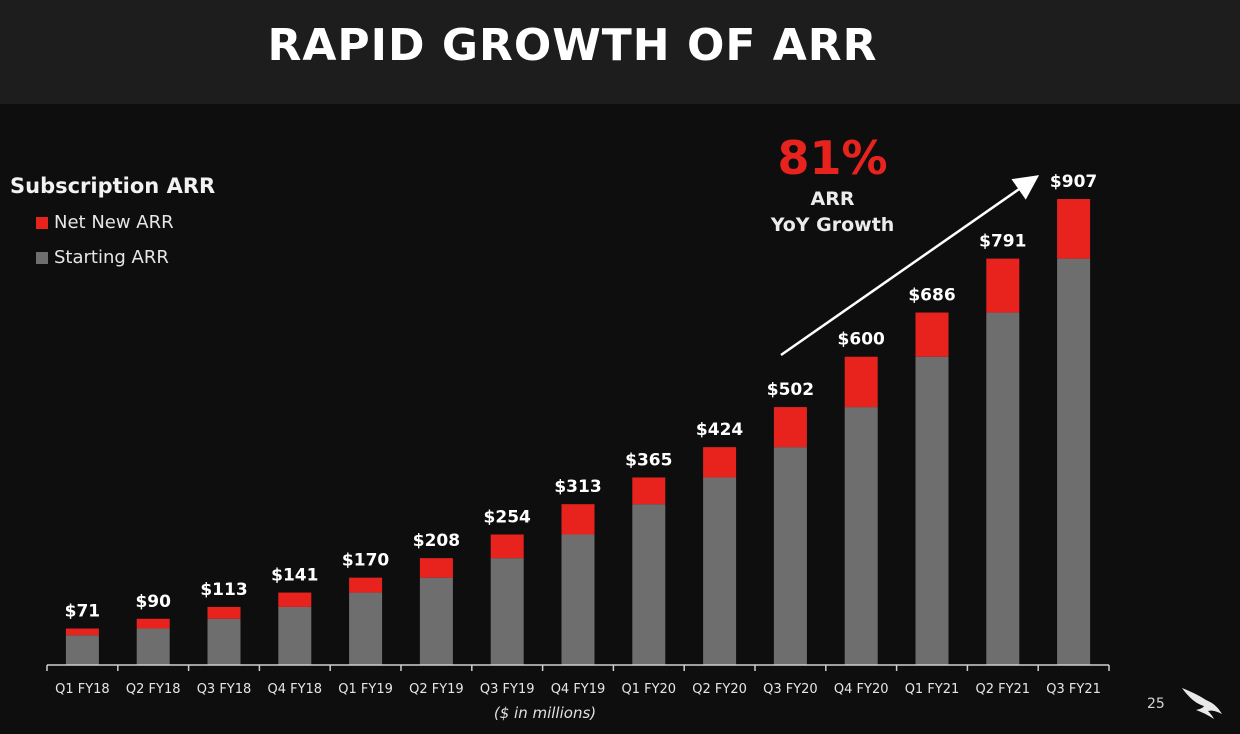  Describe the element at coordinates (719, 430) in the screenshot. I see `bar-total-label-9: $424` at that location.